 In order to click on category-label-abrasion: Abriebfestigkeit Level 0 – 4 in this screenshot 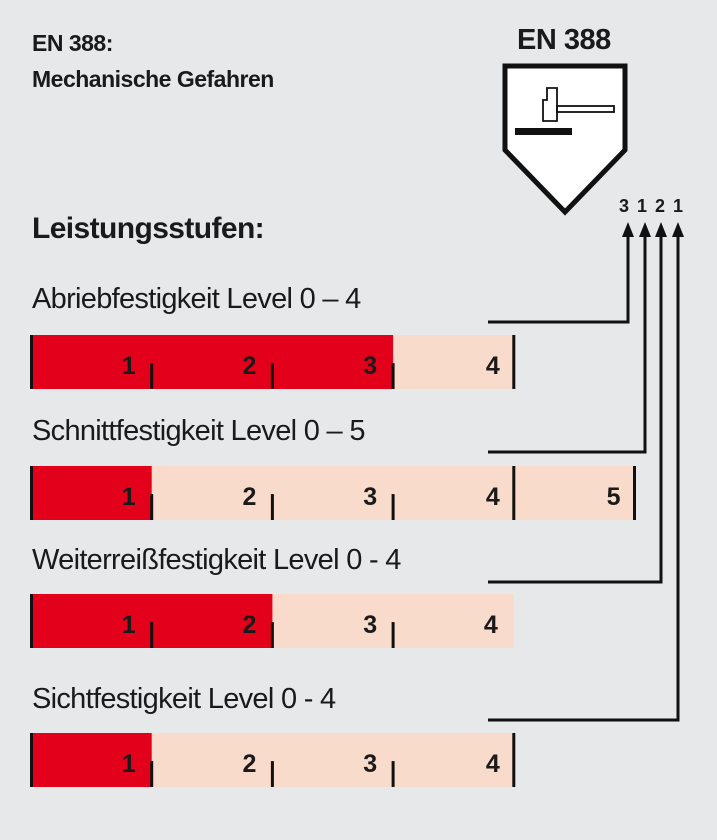, I will do `click(196, 299)`.